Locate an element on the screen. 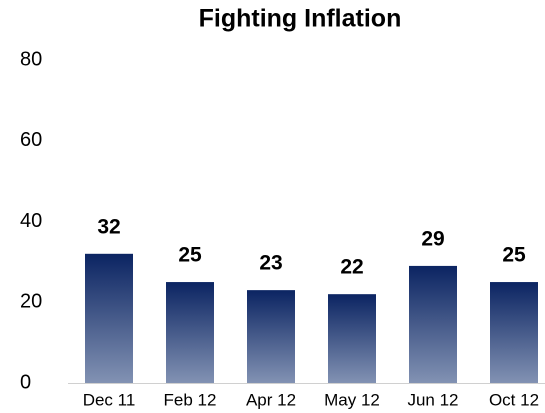  x-tick-label: Jun 12 is located at coordinates (432, 399).